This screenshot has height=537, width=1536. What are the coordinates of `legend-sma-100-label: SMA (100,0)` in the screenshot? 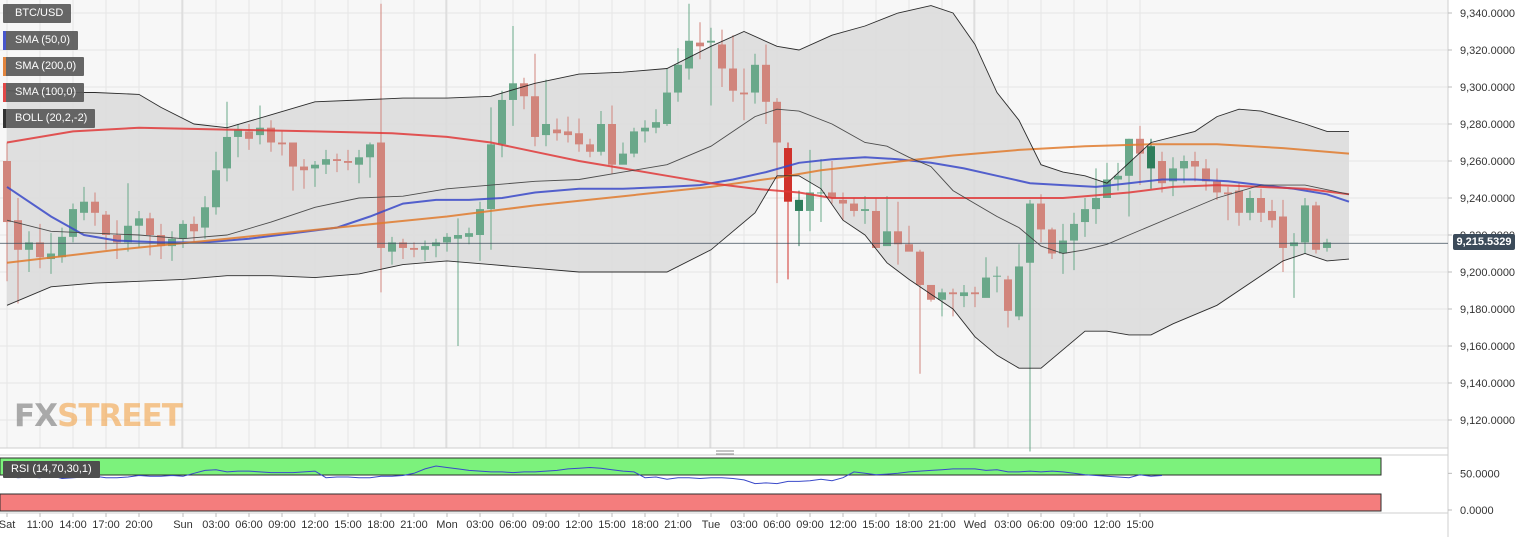 It's located at (46, 92).